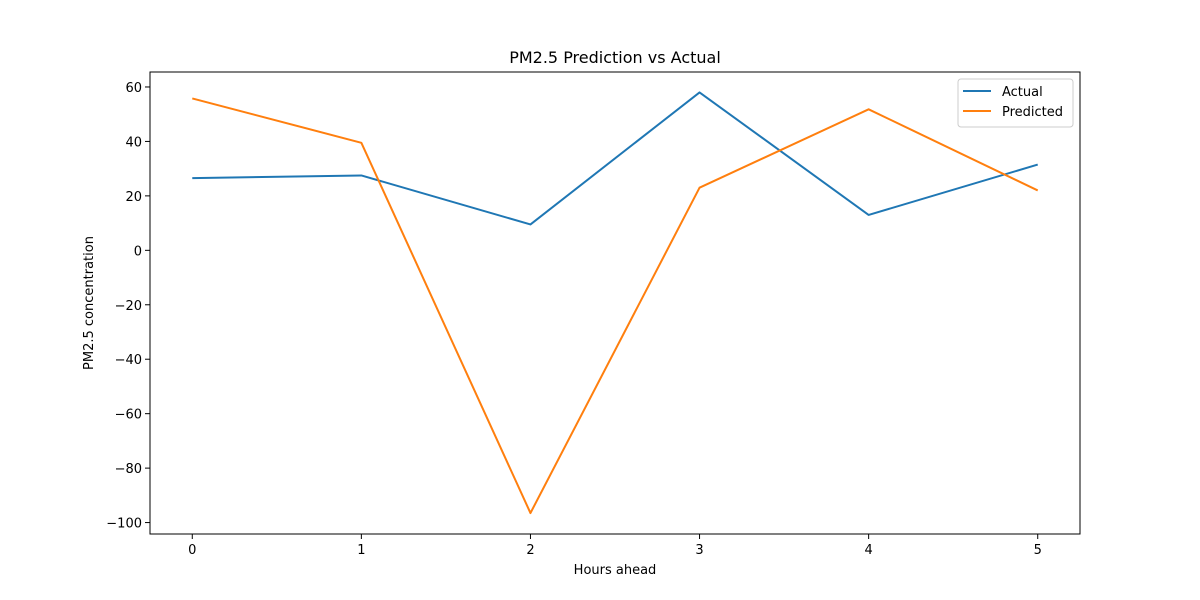 This screenshot has width=1200, height=600. What do you see at coordinates (1022, 92) in the screenshot?
I see `legend-label: Actual` at bounding box center [1022, 92].